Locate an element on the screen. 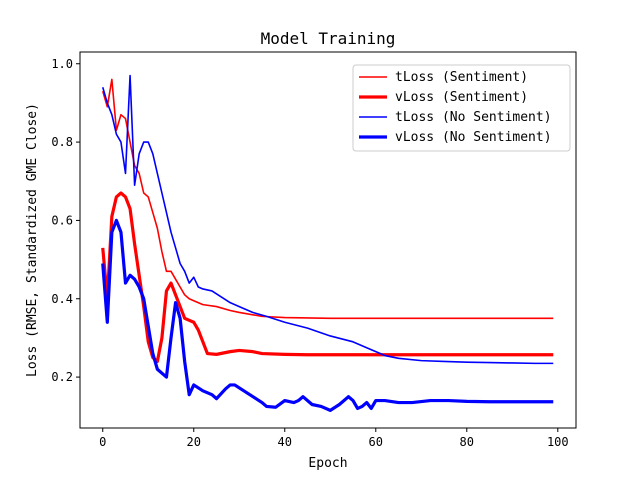 The height and width of the screenshot is (480, 640). y-axis-label: Loss (RMSE, Standardized GME Close) is located at coordinates (32, 240).